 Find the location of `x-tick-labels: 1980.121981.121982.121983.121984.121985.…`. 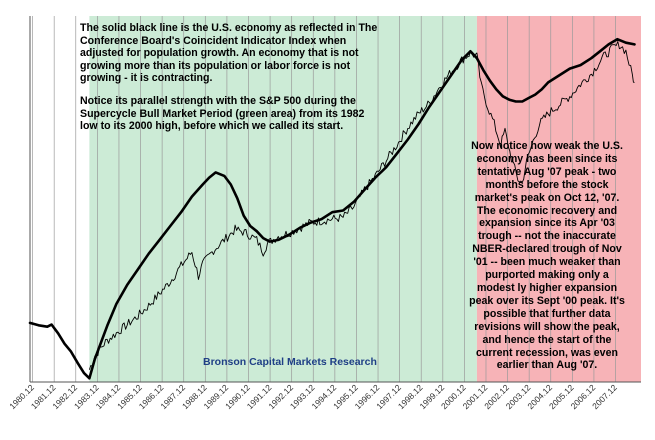

x-tick-labels: 1980.121981.121982.121983.121984.121985.… is located at coordinates (313, 396).